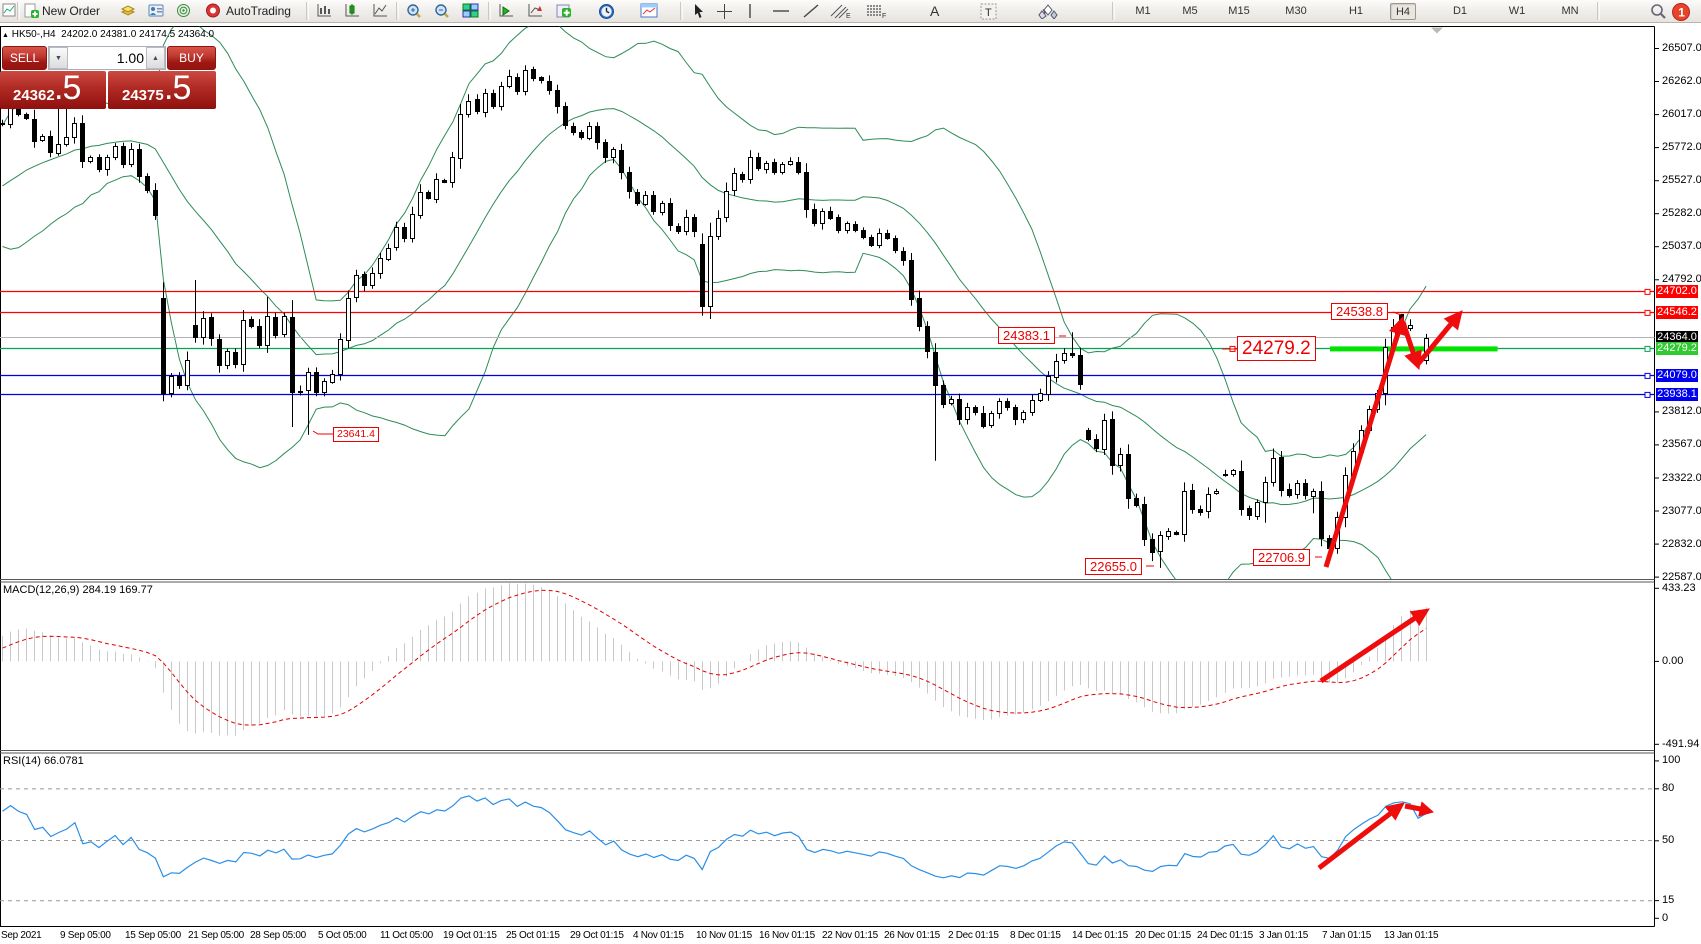 The width and height of the screenshot is (1701, 944). What do you see at coordinates (988, 13) in the screenshot?
I see `svg-text: T` at bounding box center [988, 13].